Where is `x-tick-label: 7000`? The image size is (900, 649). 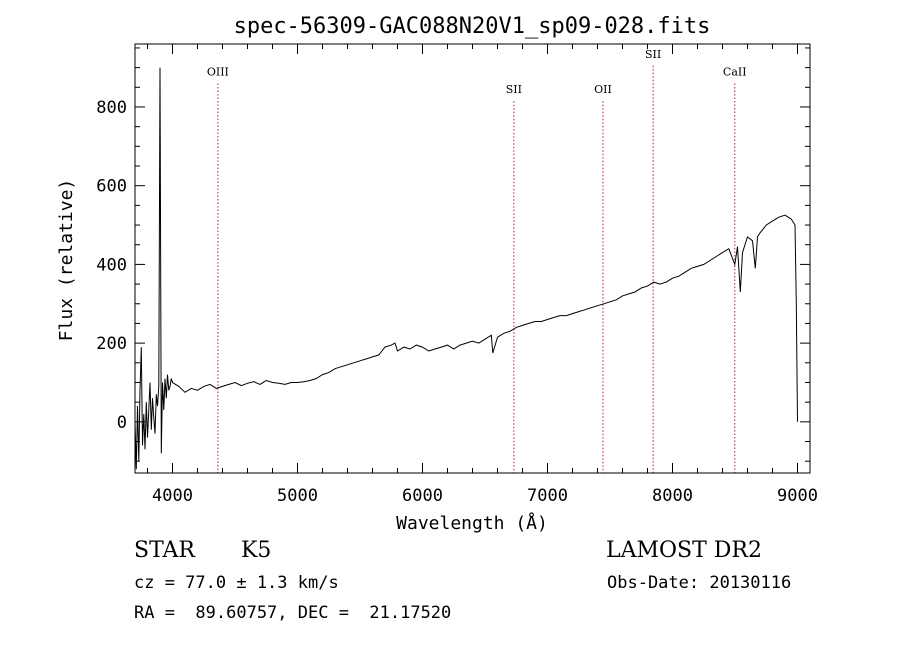 x-tick-label: 7000 is located at coordinates (547, 496).